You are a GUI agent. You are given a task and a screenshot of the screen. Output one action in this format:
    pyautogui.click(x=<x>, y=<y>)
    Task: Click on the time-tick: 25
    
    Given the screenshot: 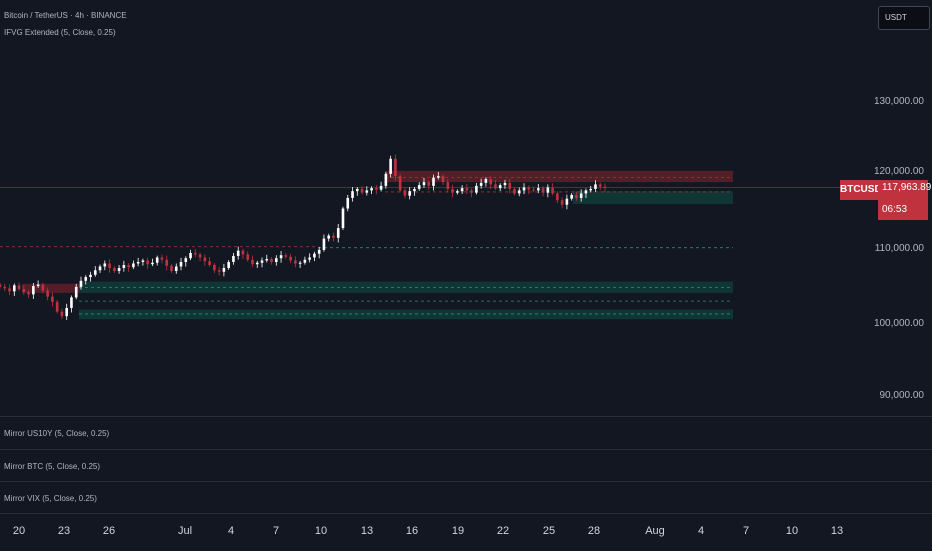 What is the action you would take?
    pyautogui.click(x=549, y=531)
    